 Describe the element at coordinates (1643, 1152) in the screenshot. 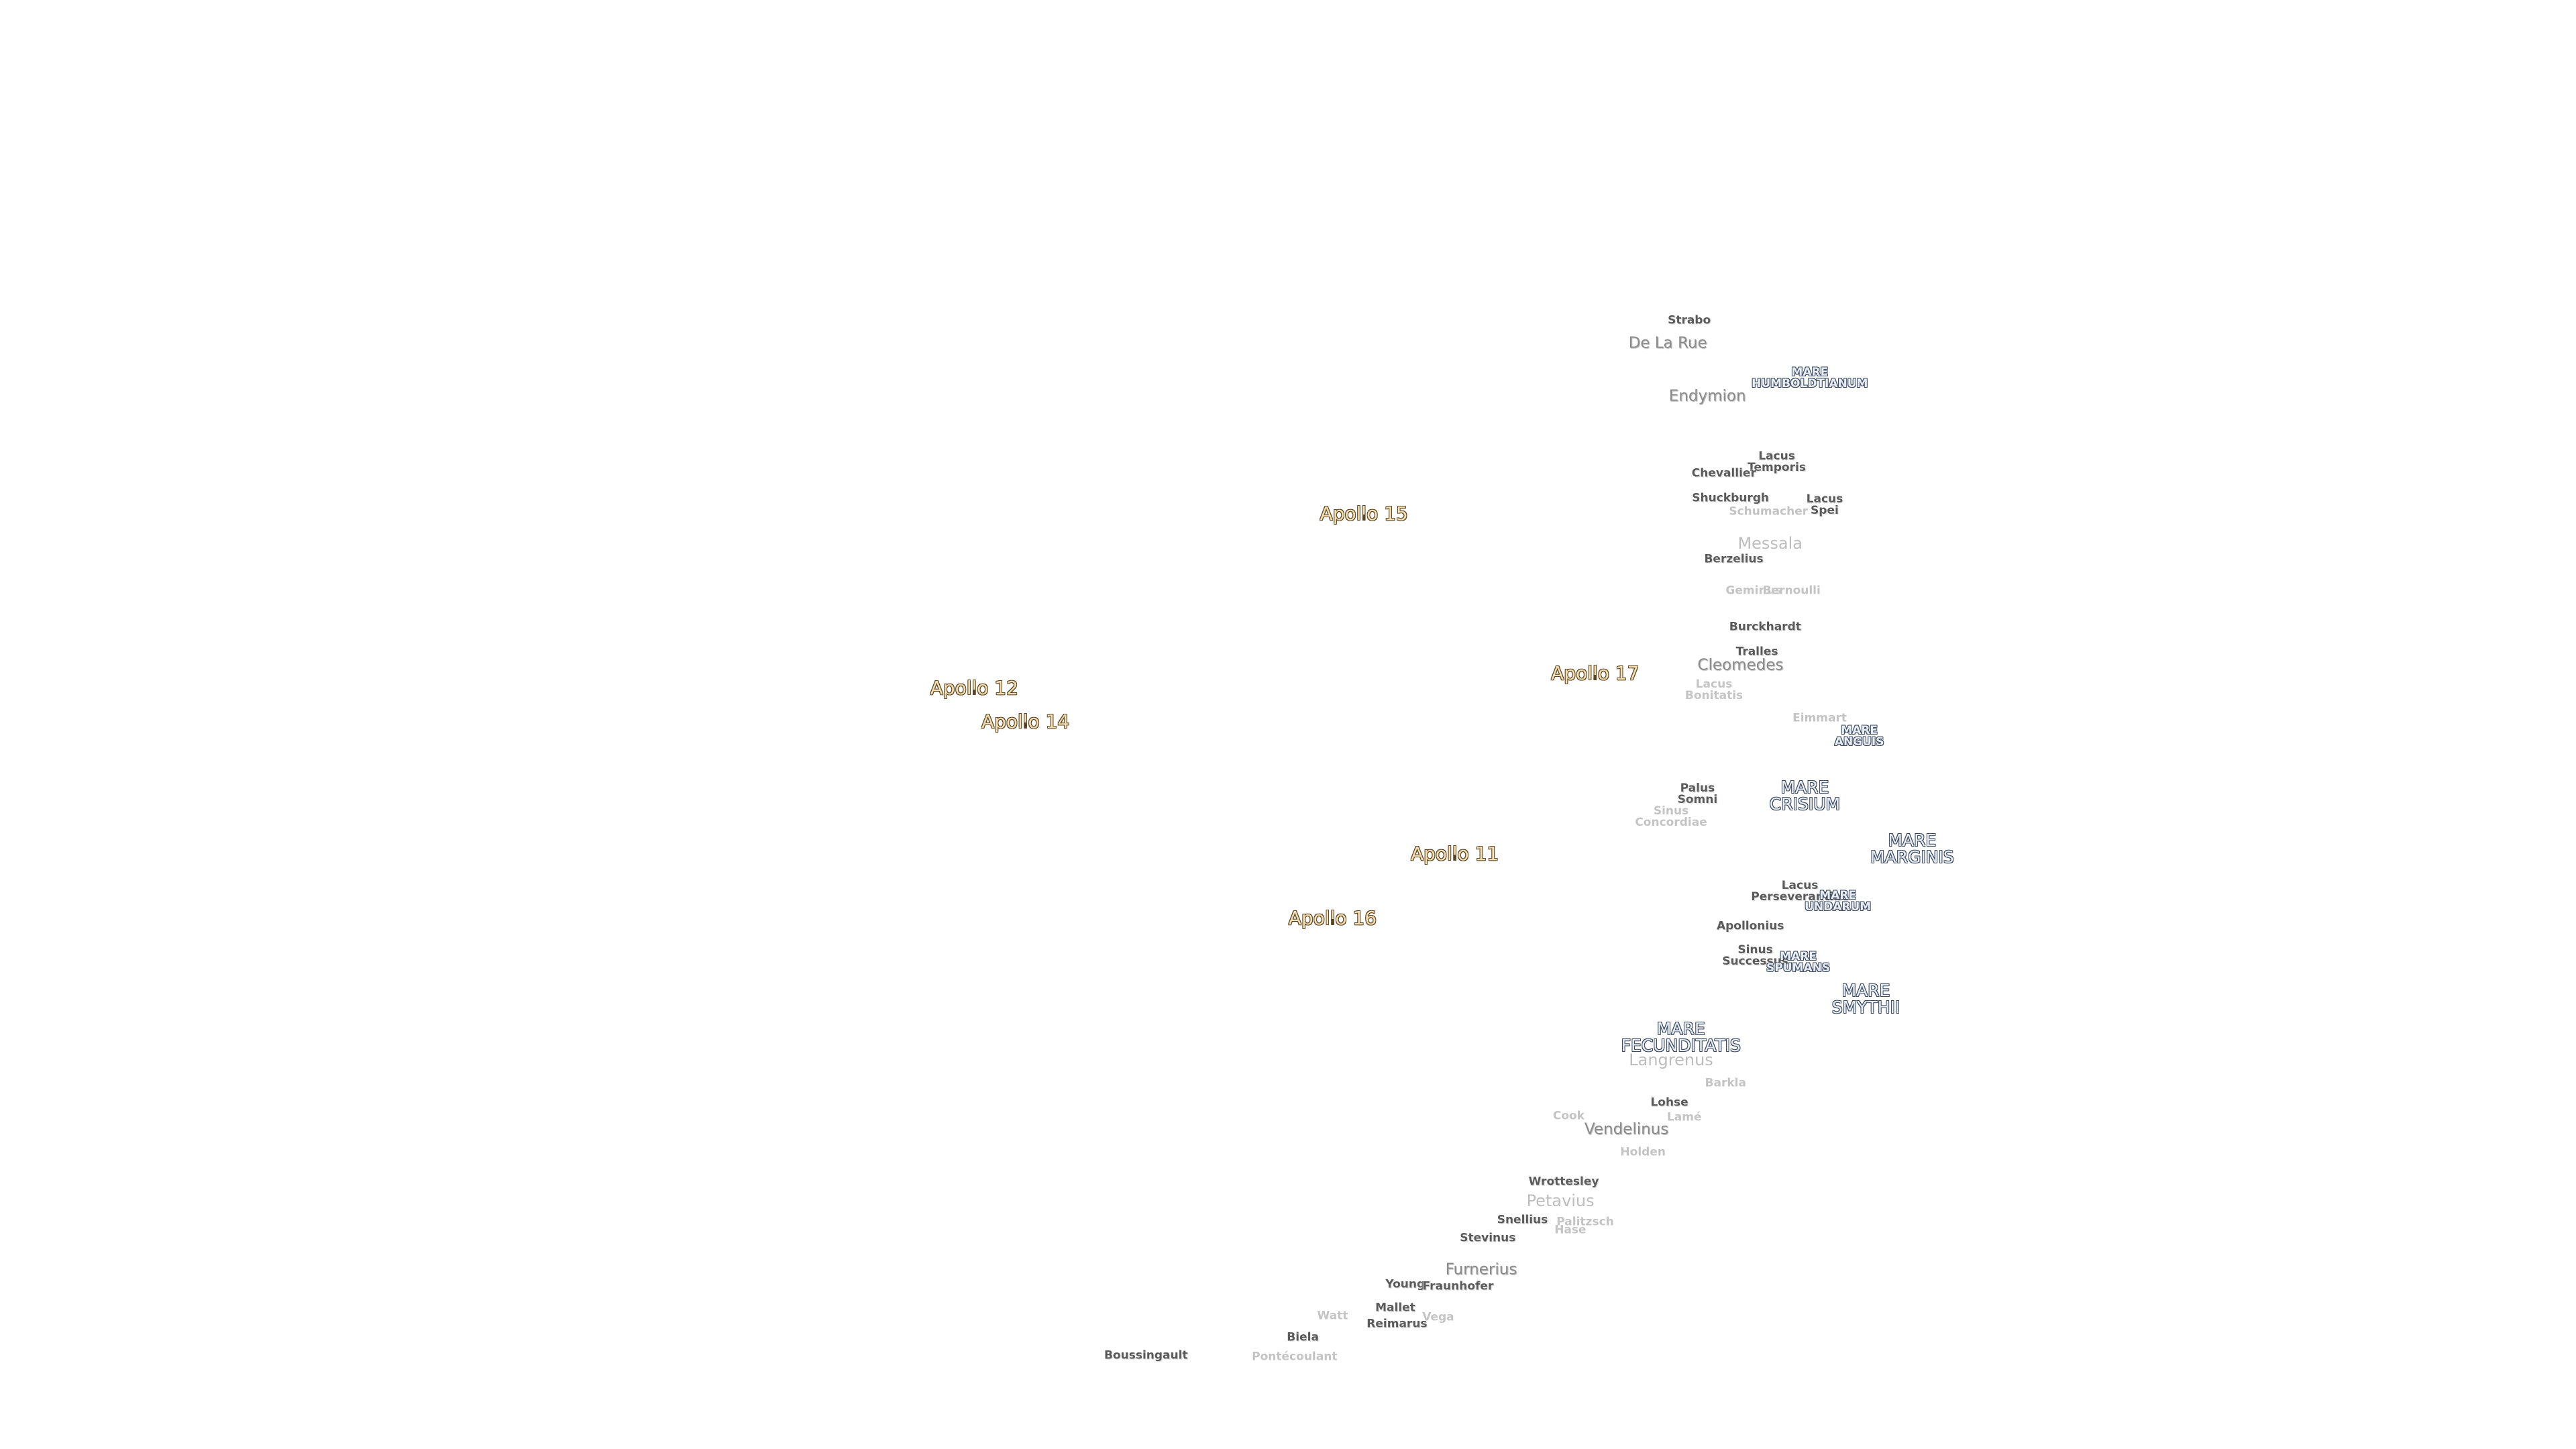

I see `feature-label: Holden` at that location.